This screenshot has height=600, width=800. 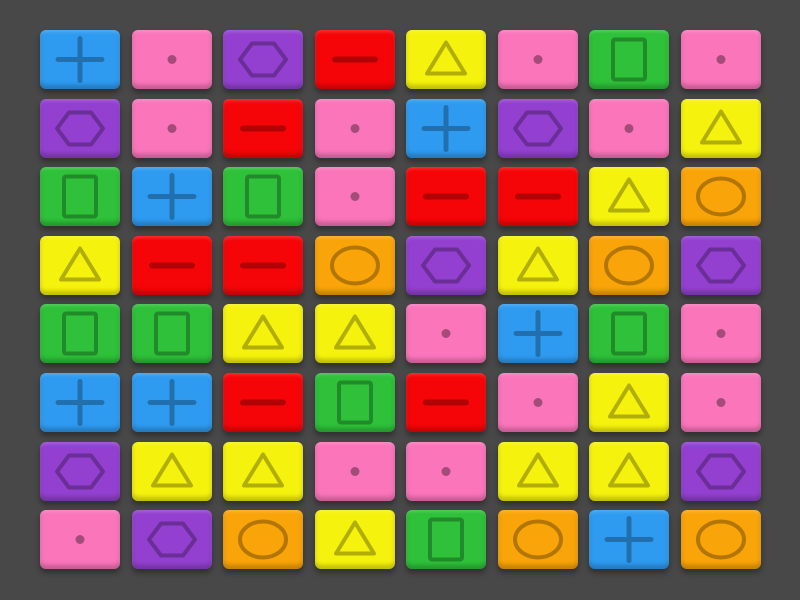 What do you see at coordinates (354, 265) in the screenshot?
I see `tile-r4c4-orange-circle` at bounding box center [354, 265].